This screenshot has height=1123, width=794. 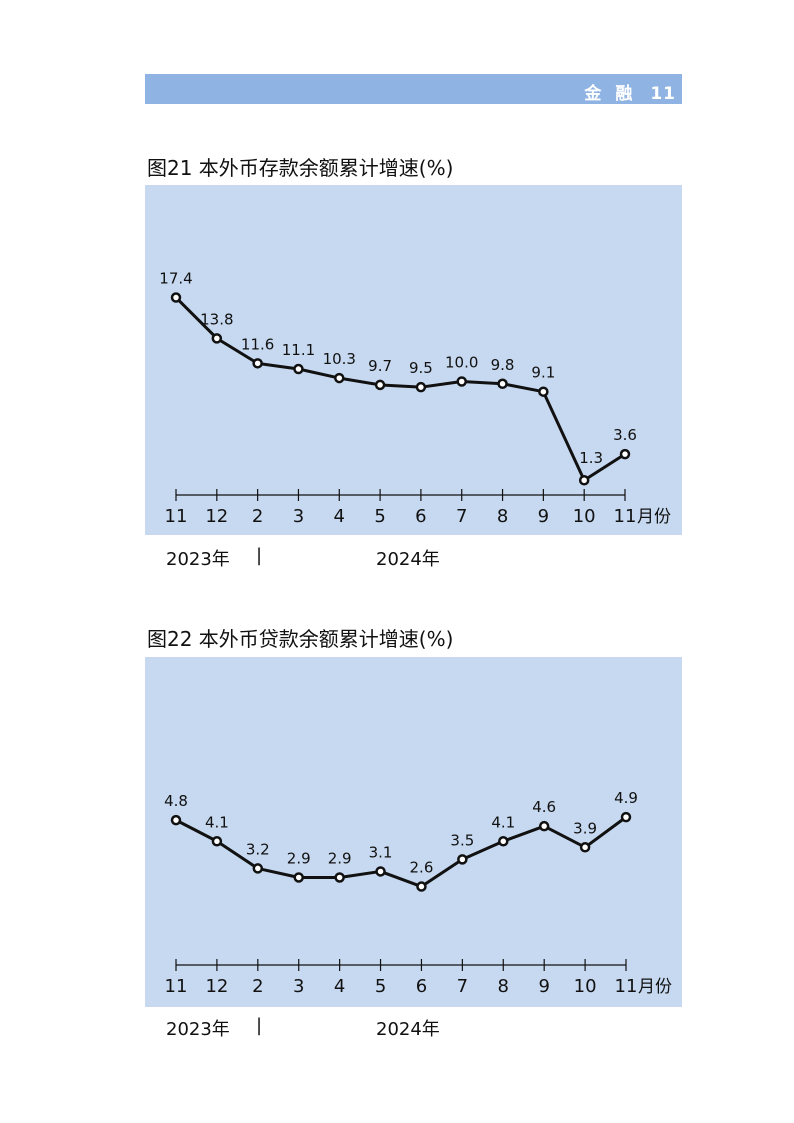 What do you see at coordinates (422, 868) in the screenshot?
I see `chart2-data-label: 2.6` at bounding box center [422, 868].